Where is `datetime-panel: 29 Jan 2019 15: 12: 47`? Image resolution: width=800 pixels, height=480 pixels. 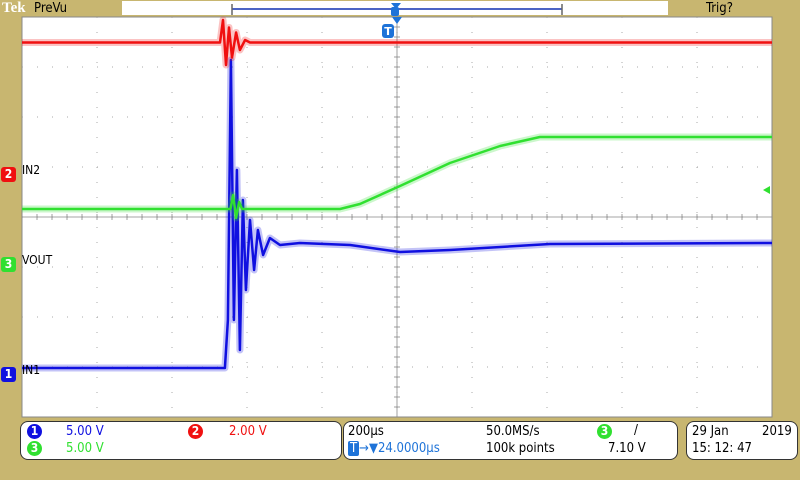 datetime-panel: 29 Jan 2019 15: 12: 47 is located at coordinates (742, 440).